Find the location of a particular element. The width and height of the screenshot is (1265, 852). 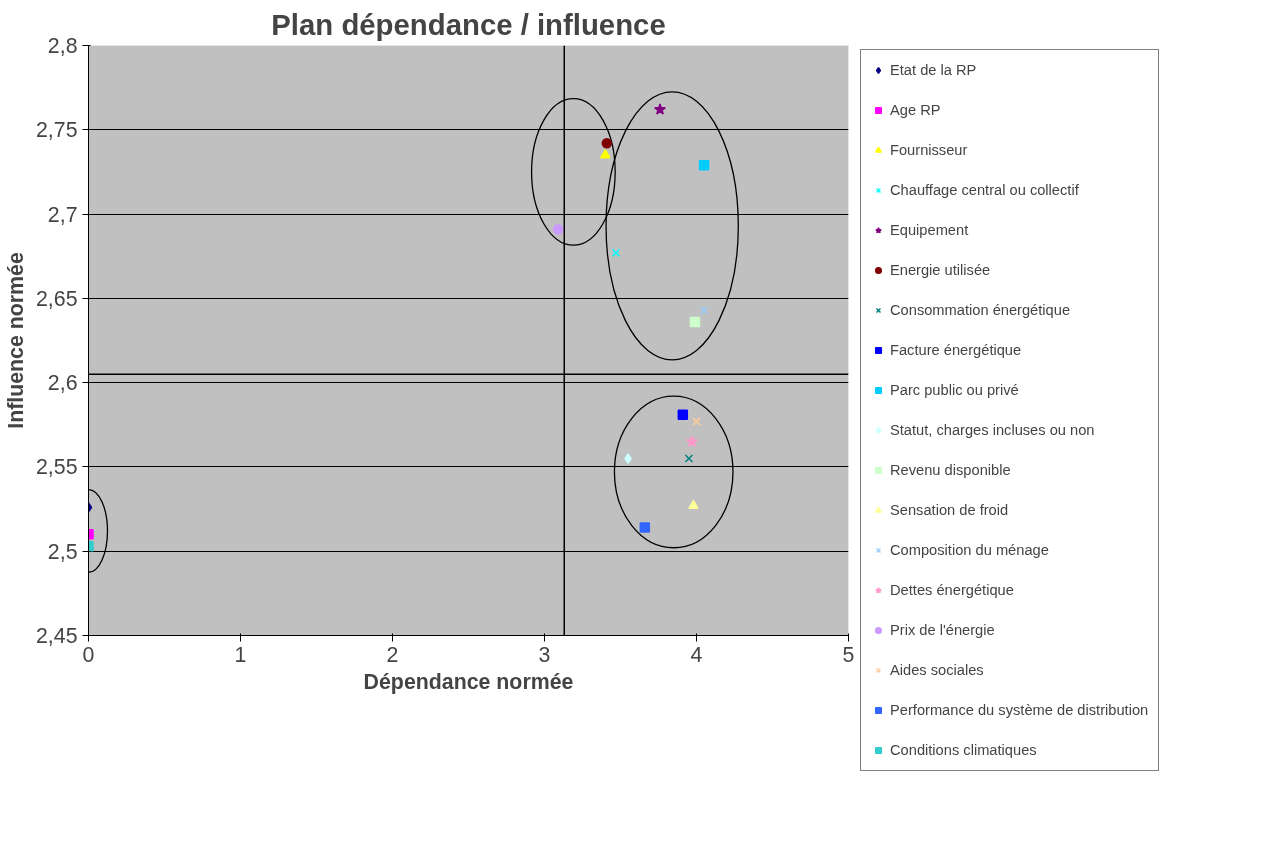

legend-label: Dettes énergétique is located at coordinates (952, 590).